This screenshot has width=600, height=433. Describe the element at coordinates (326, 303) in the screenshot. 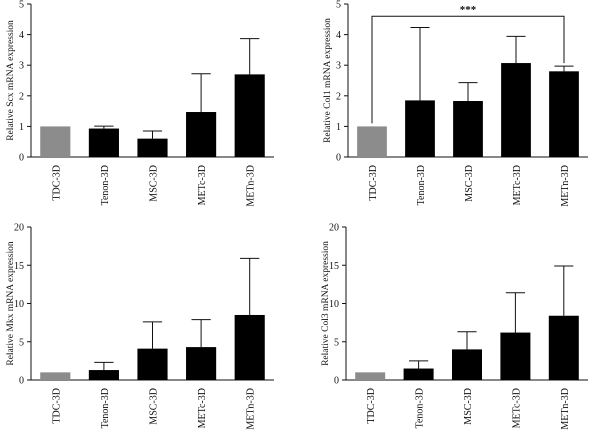

I see `y-axis-title: Relative Col3 mRNA expression` at that location.